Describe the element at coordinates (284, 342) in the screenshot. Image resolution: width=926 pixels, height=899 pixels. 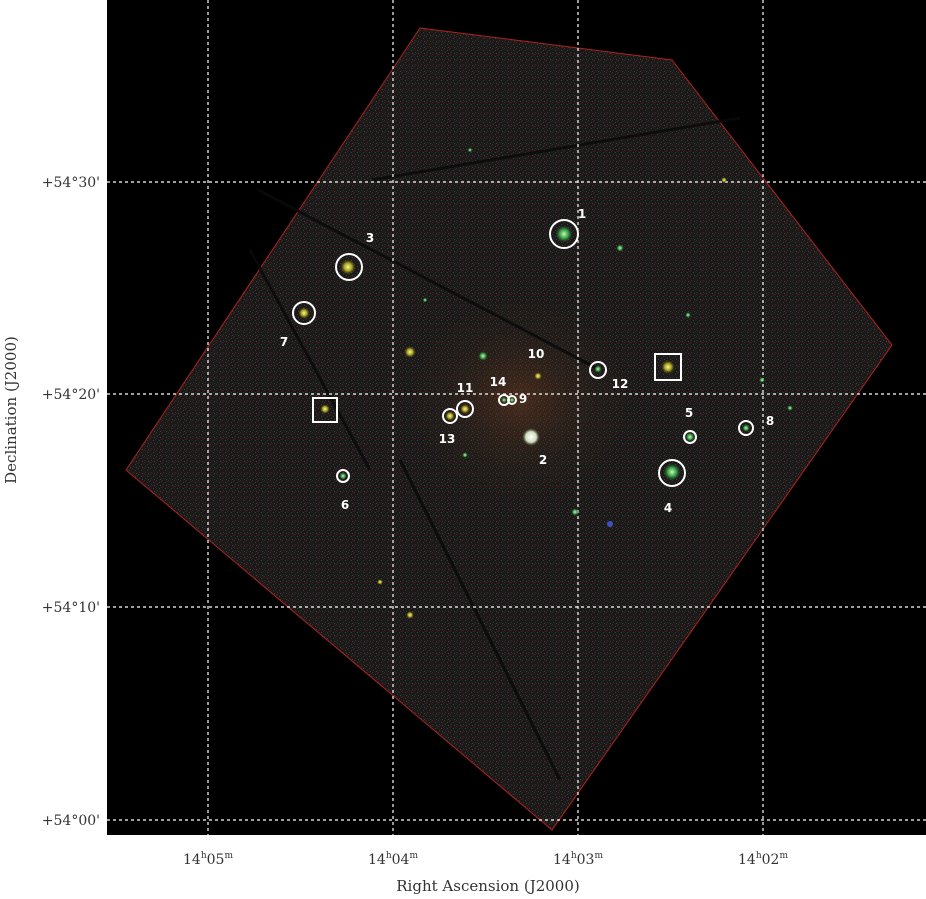
I see `source-label-7: 7` at that location.